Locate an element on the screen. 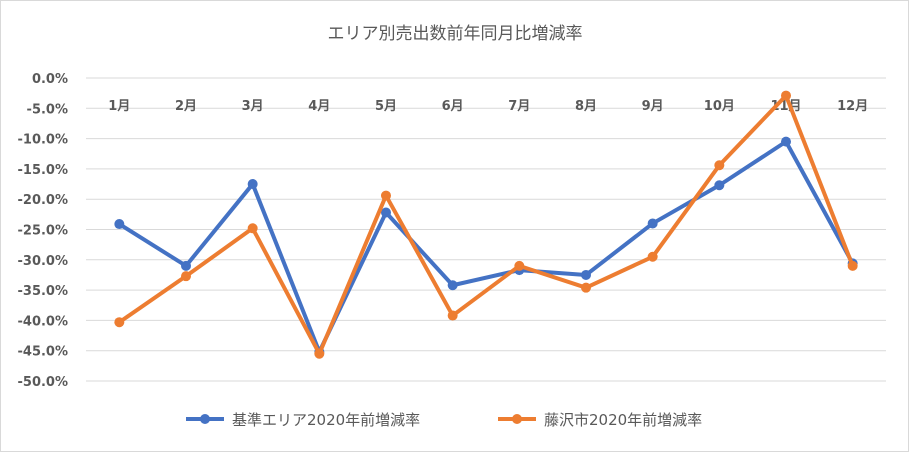 This screenshot has width=909, height=452. x-tick-label: 1月 is located at coordinates (119, 106).